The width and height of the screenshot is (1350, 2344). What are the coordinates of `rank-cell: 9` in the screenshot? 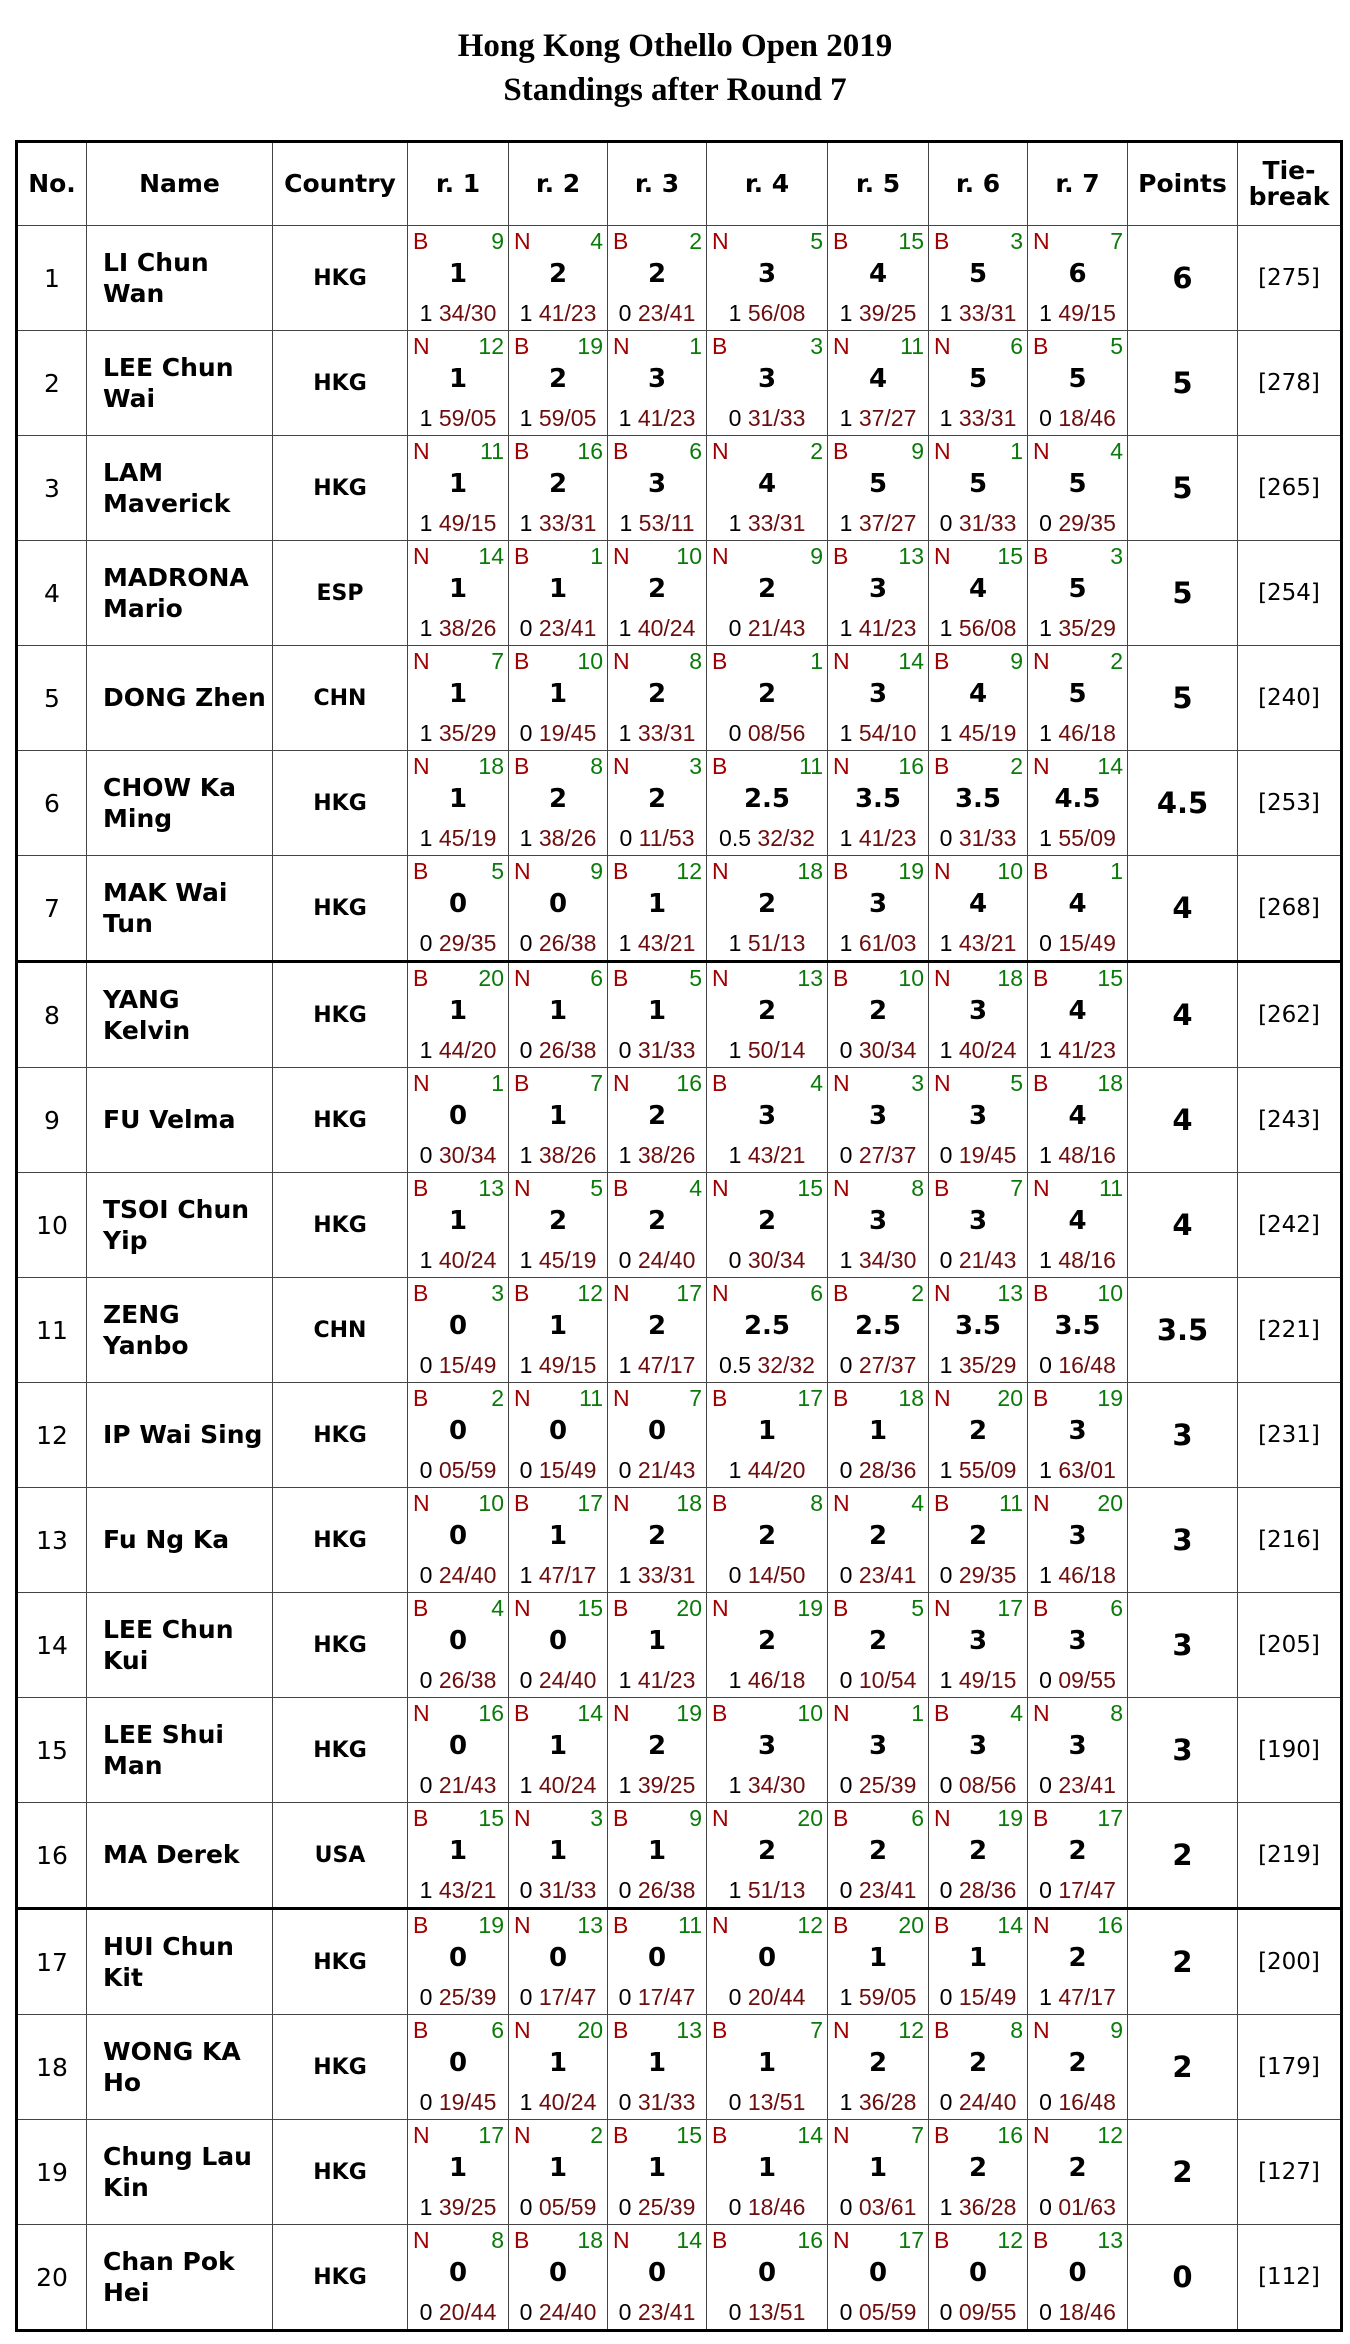 It's located at (51, 1120).